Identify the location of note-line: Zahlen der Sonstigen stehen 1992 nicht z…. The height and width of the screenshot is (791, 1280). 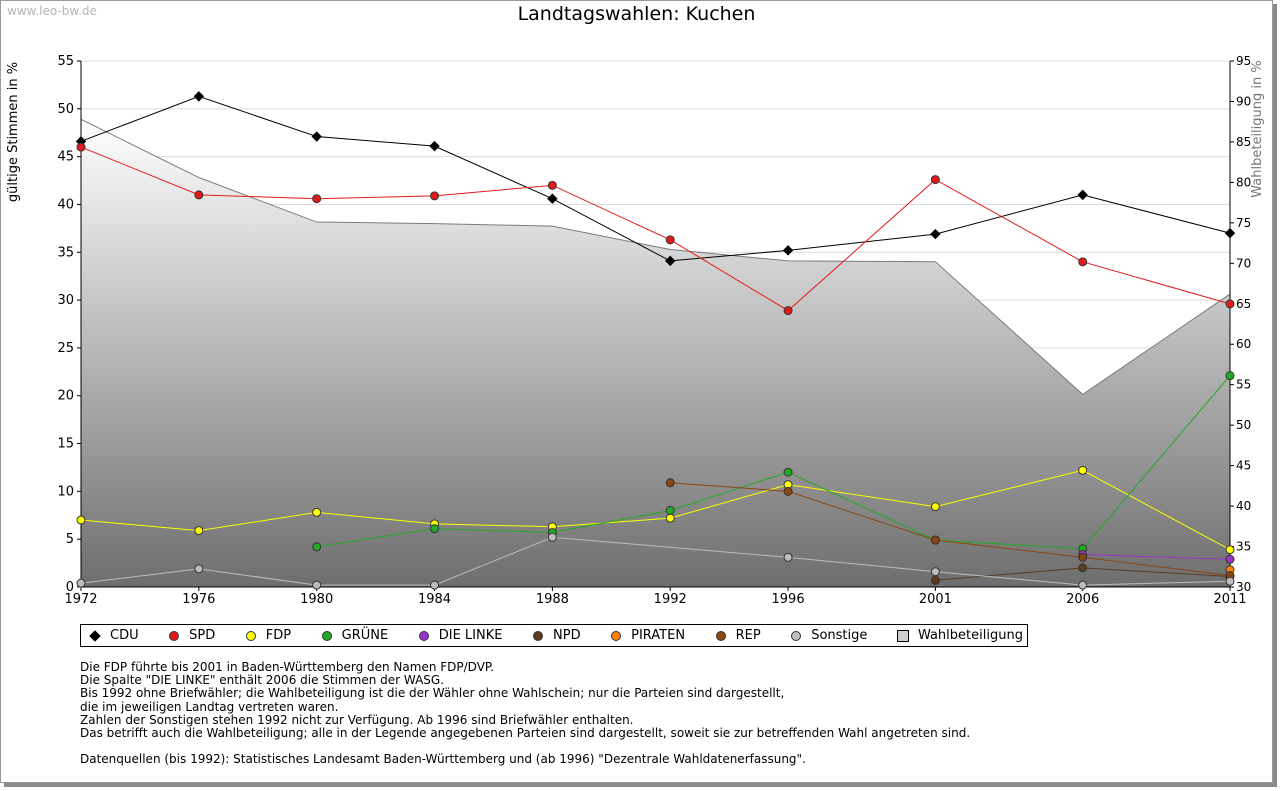
(357, 719).